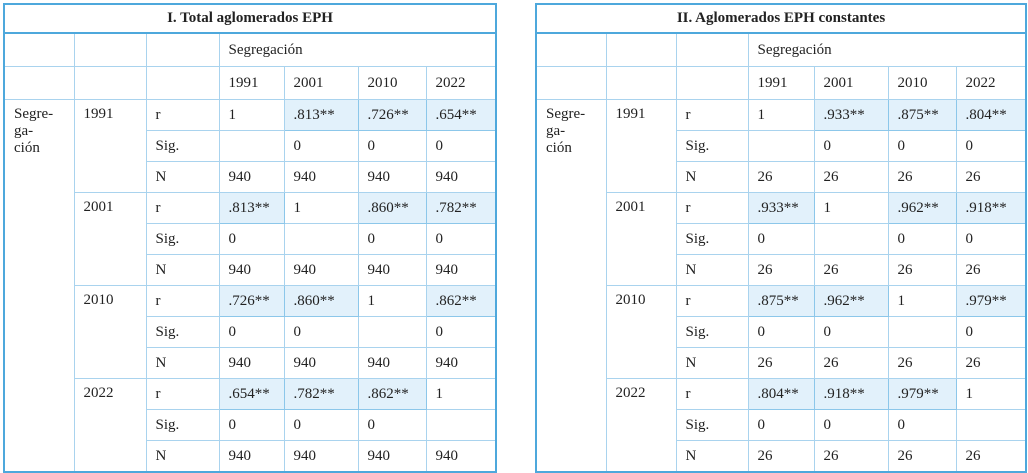 This screenshot has height=473, width=1028. I want to click on data-row: 2022 r .804** .918** .979** 1, so click(781, 425).